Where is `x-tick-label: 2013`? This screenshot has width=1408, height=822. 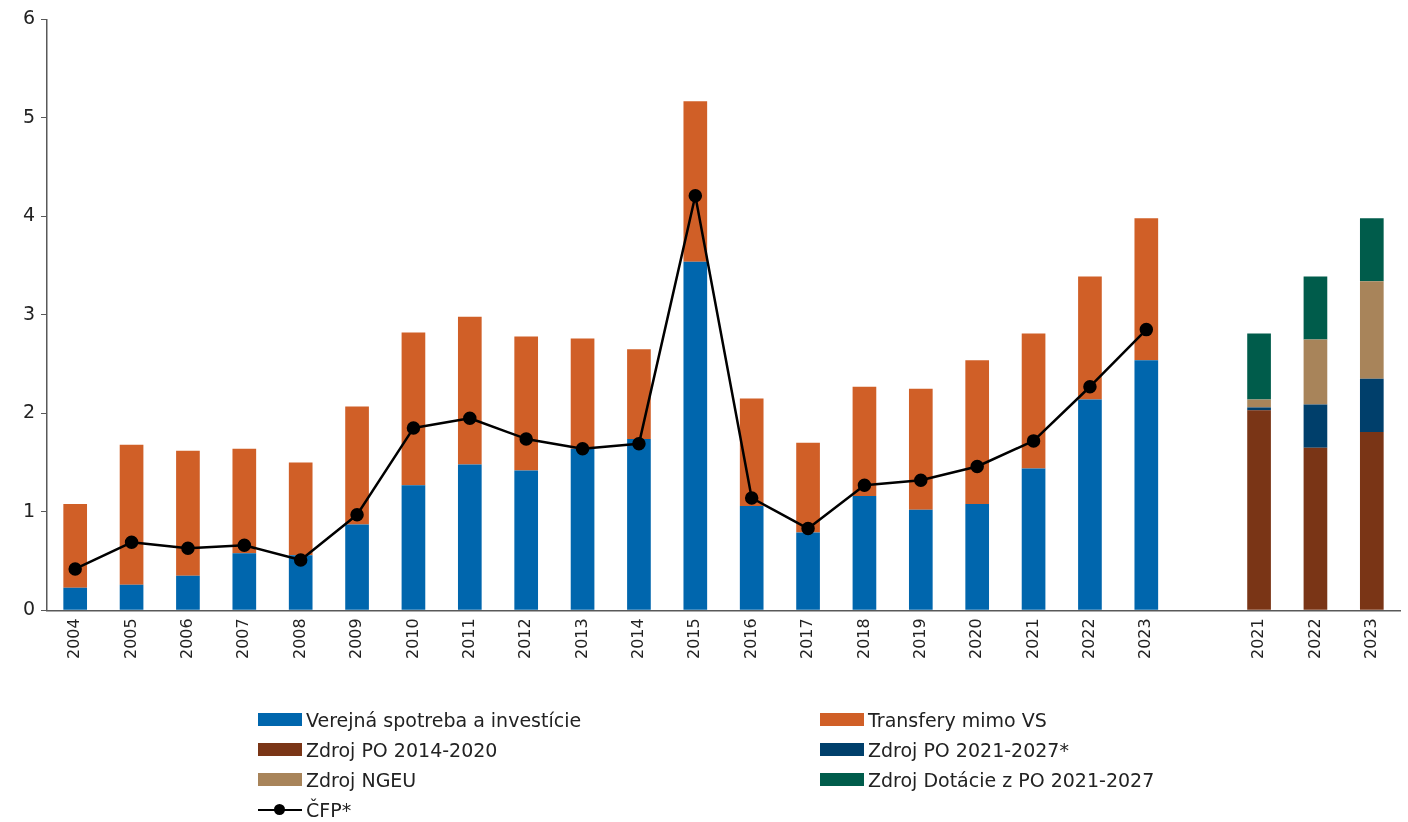
x-tick-label: 2013 is located at coordinates (581, 638).